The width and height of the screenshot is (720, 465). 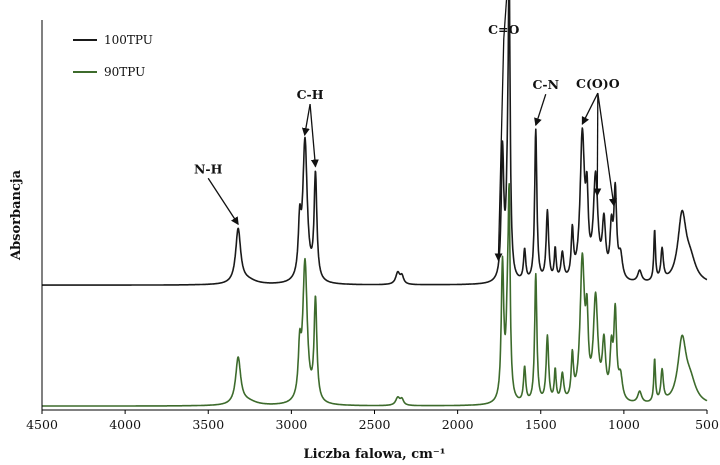 I want to click on legend-label-100tpu: 100TPU, so click(x=128, y=40).